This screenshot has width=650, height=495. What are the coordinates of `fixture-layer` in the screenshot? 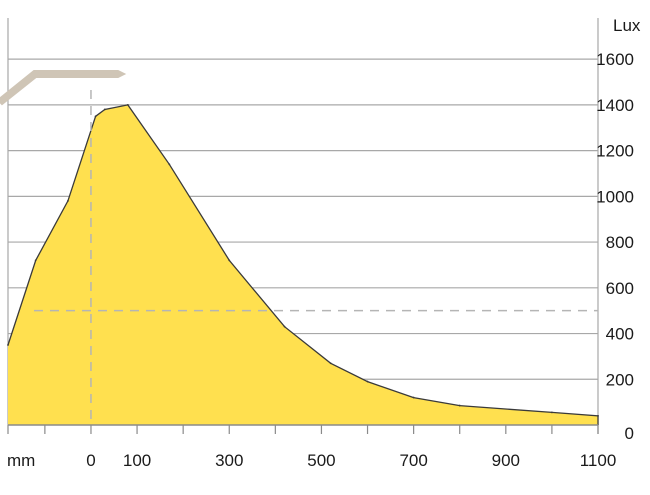 It's located at (63, 88).